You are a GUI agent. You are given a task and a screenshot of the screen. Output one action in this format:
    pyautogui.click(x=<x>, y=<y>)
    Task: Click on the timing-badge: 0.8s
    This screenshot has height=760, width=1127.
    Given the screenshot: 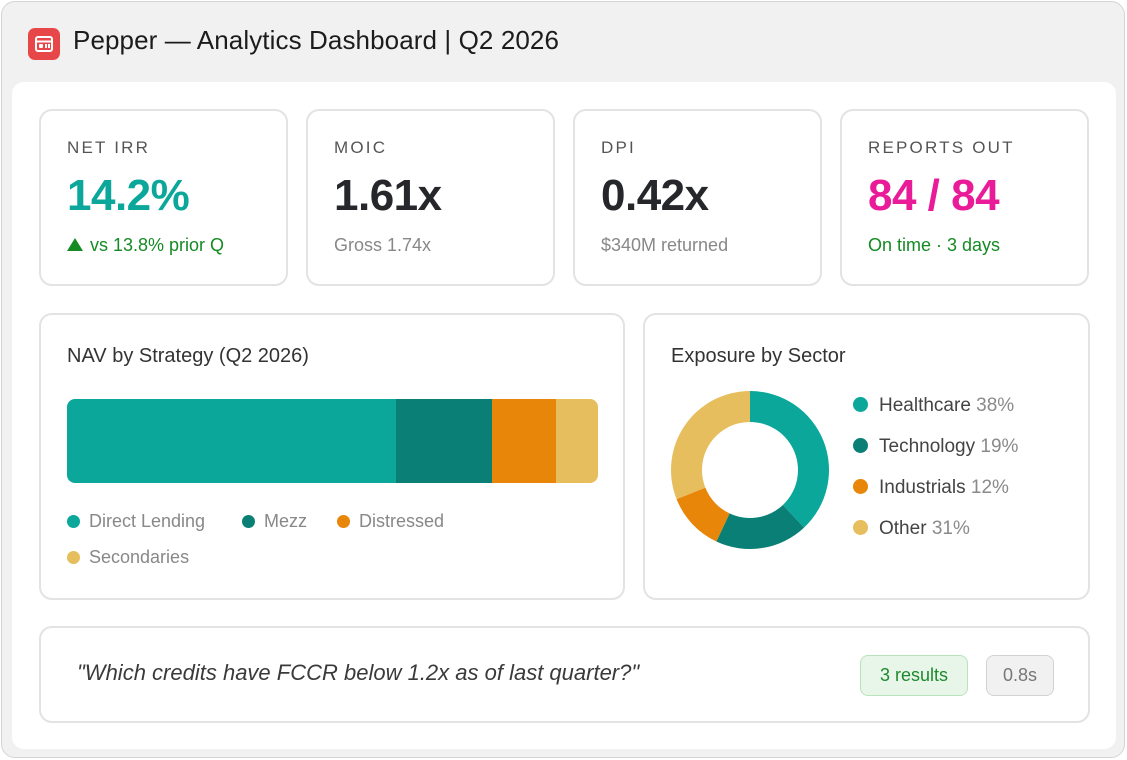 What is the action you would take?
    pyautogui.click(x=1020, y=675)
    